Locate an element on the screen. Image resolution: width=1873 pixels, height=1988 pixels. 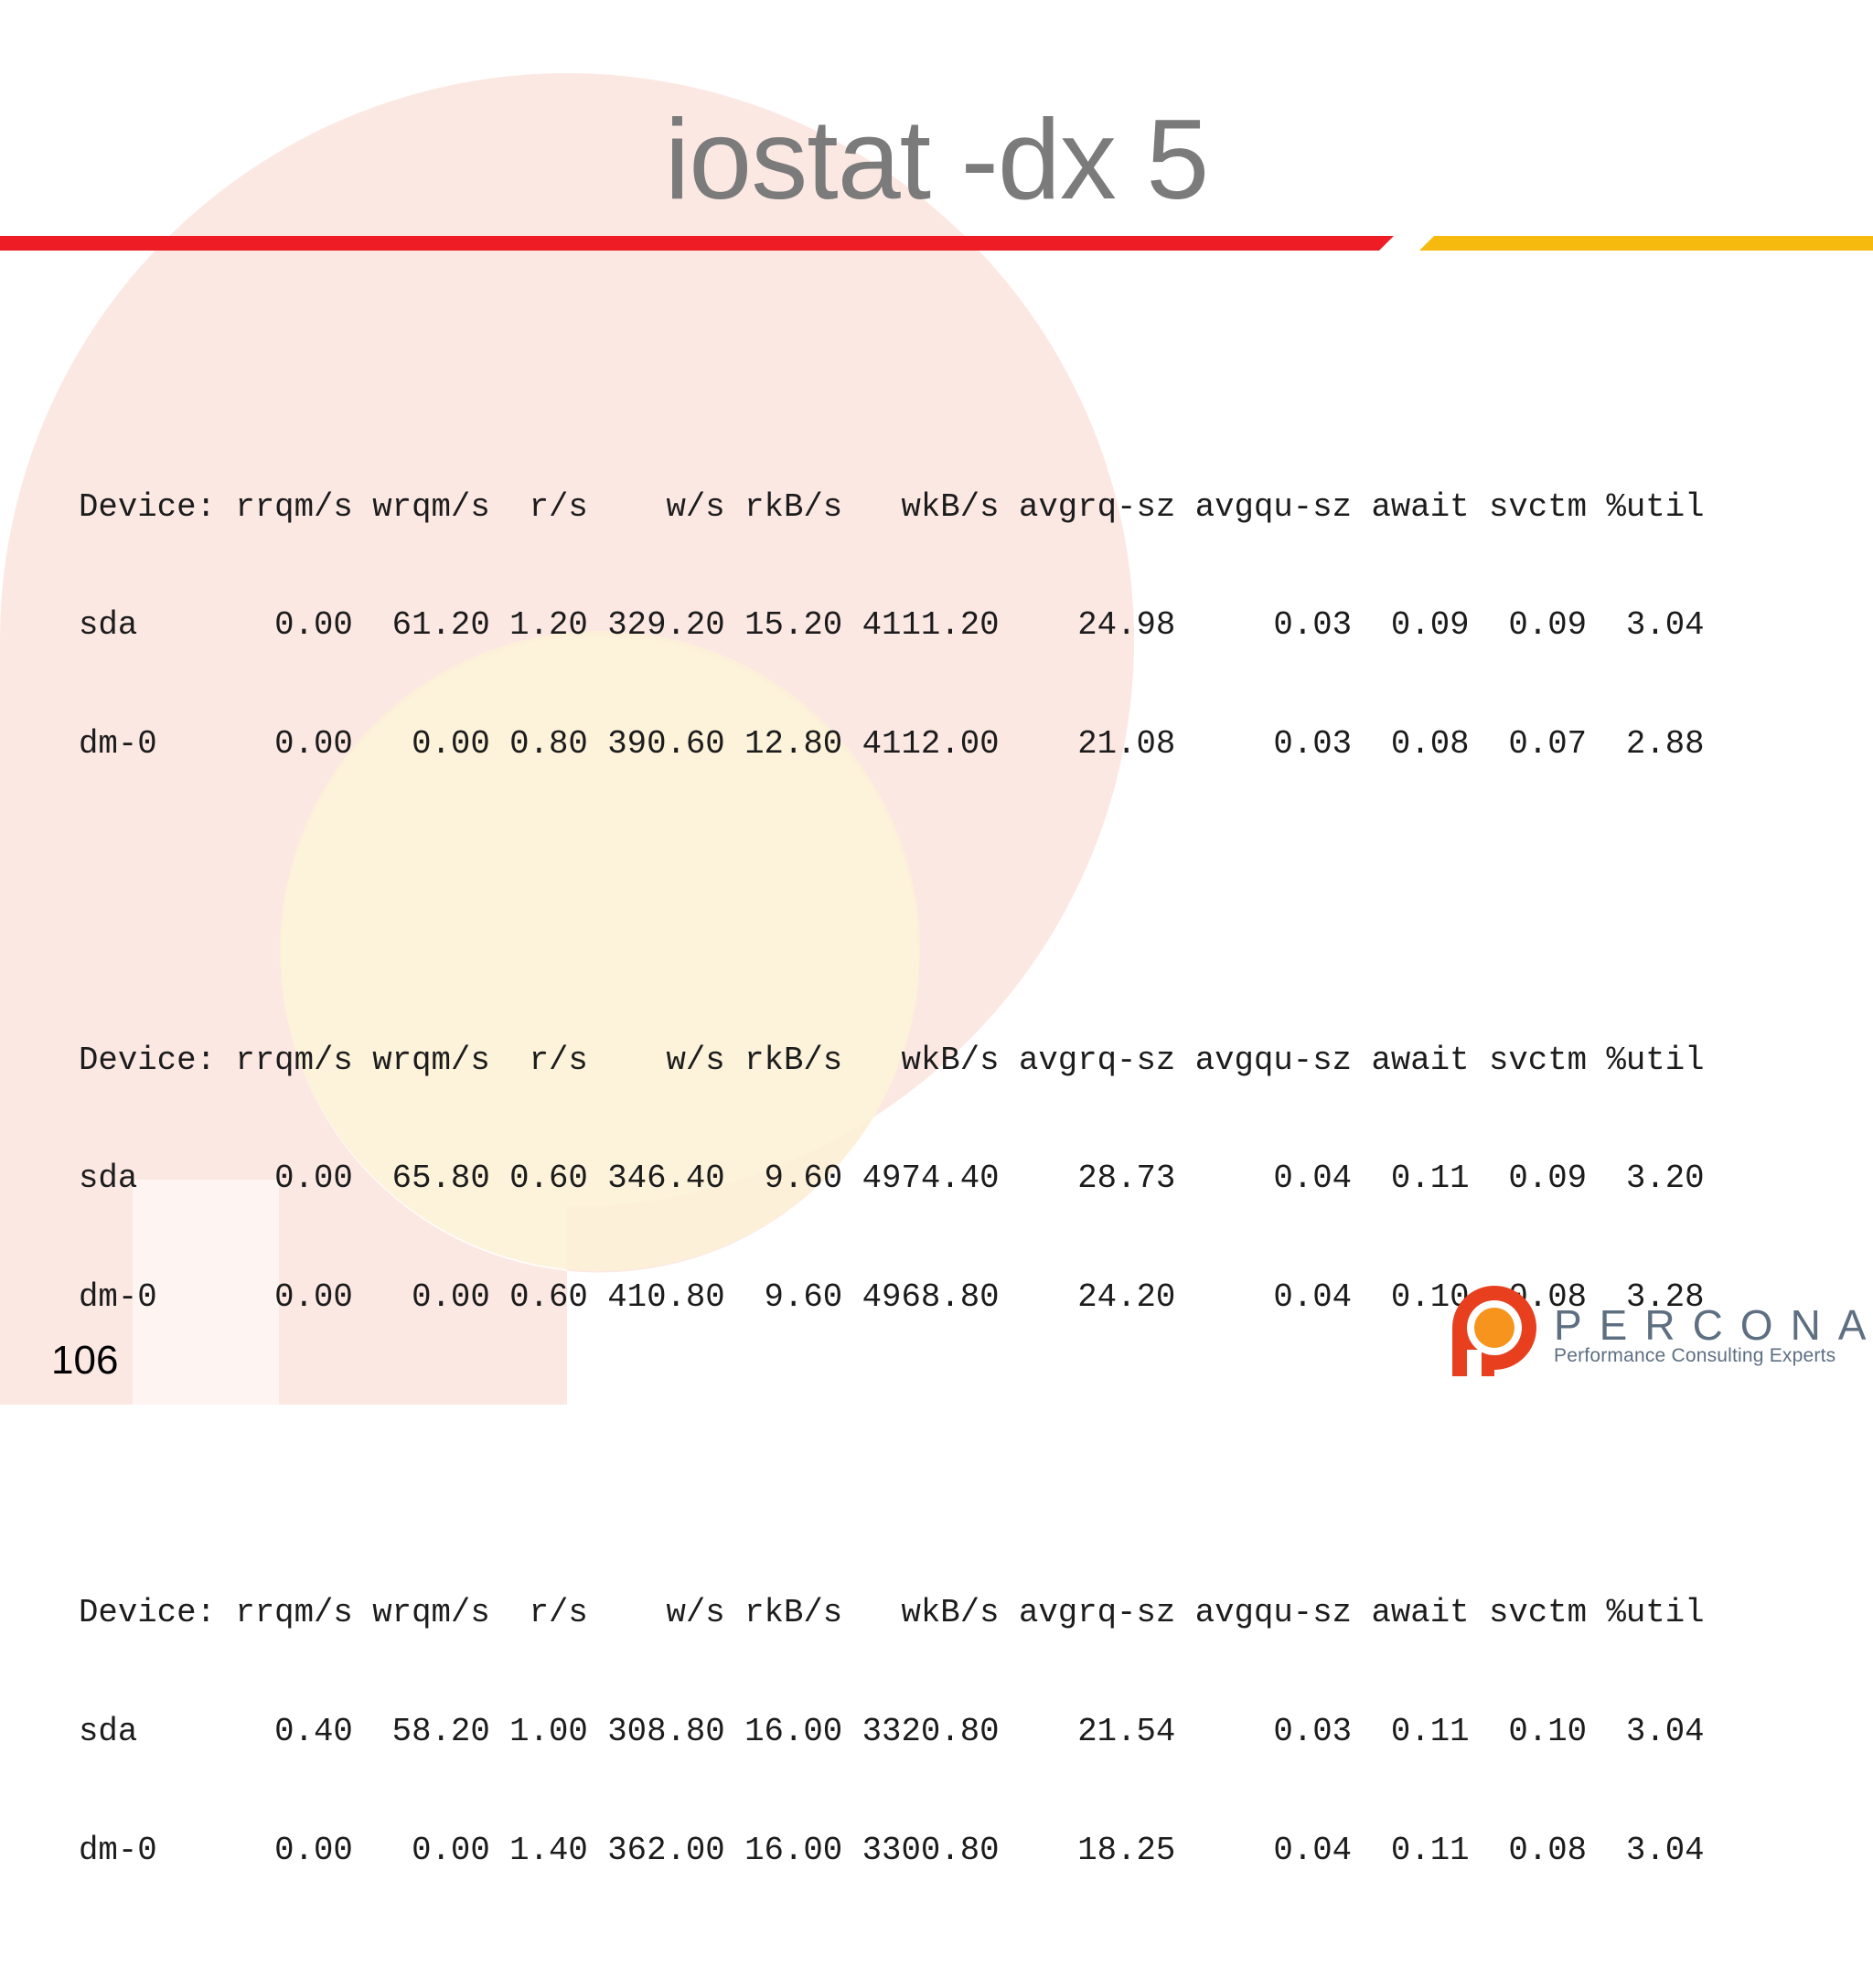
header-divider-bar is located at coordinates (936, 243).